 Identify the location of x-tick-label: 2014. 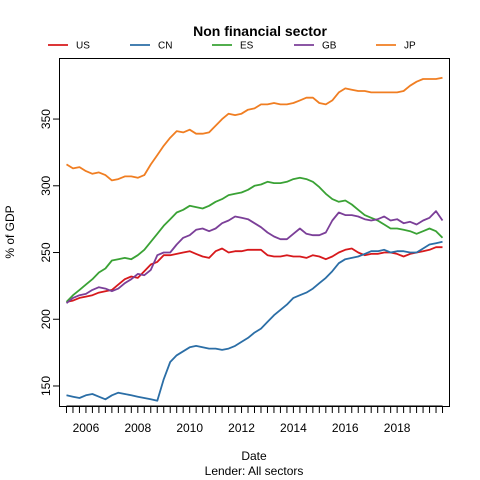
(293, 428).